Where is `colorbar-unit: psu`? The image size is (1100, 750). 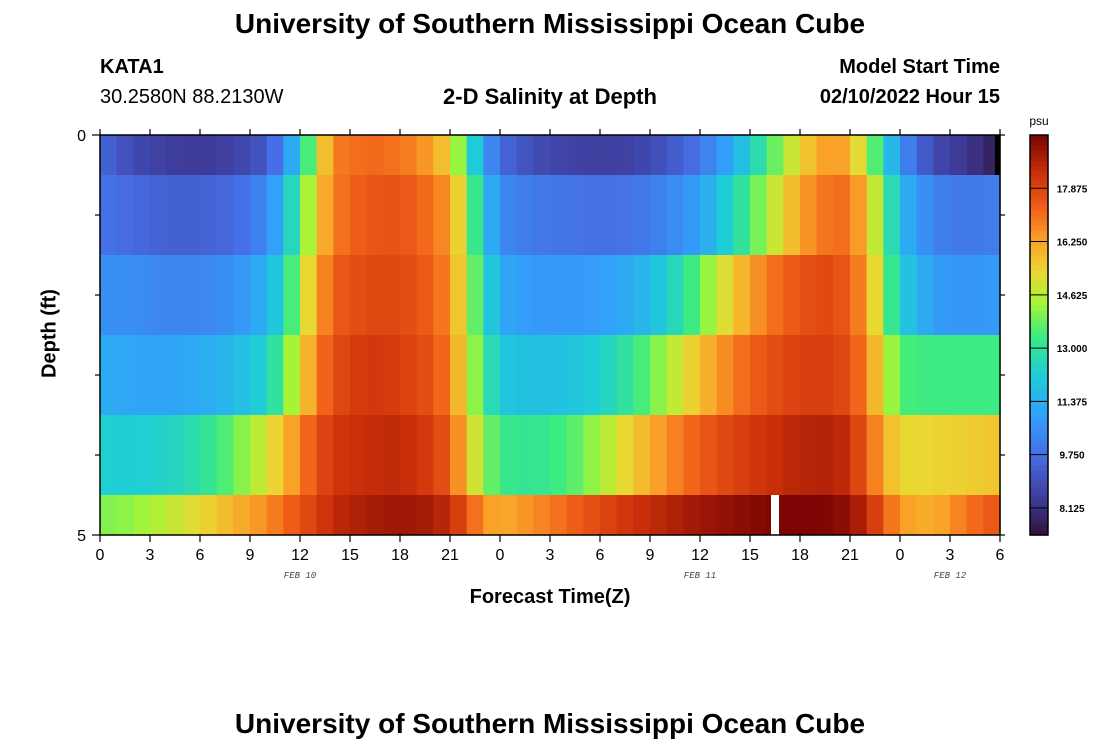 colorbar-unit: psu is located at coordinates (1038, 121).